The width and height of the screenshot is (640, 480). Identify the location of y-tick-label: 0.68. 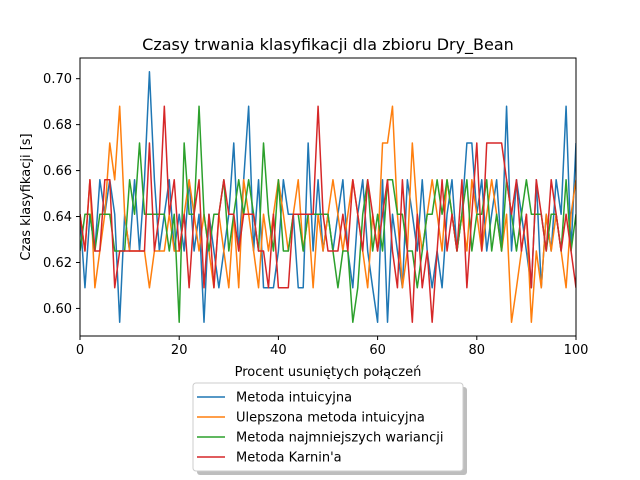
(57, 125).